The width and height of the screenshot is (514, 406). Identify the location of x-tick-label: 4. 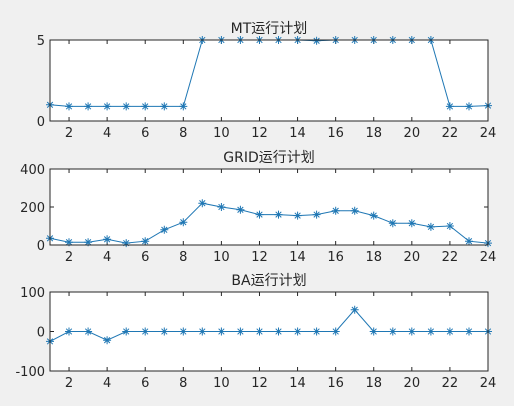
(107, 133).